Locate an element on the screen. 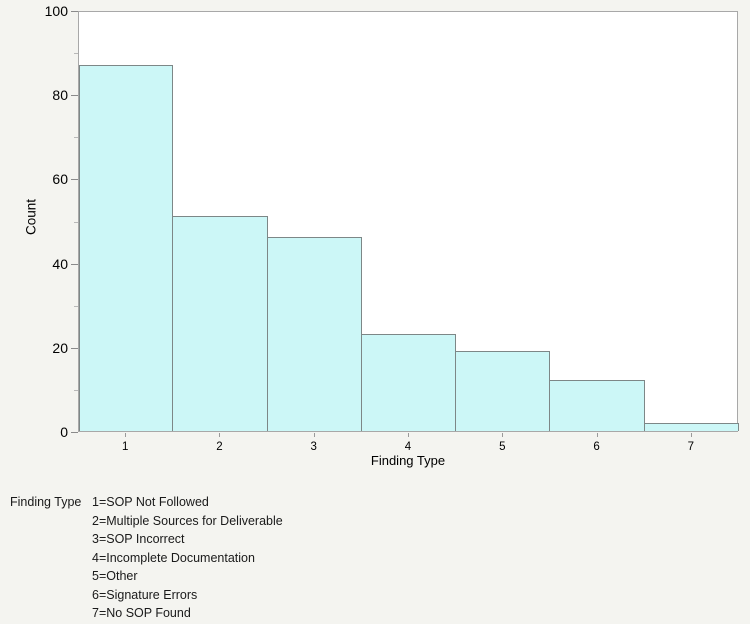  y-tick-label: 80 is located at coordinates (60, 95).